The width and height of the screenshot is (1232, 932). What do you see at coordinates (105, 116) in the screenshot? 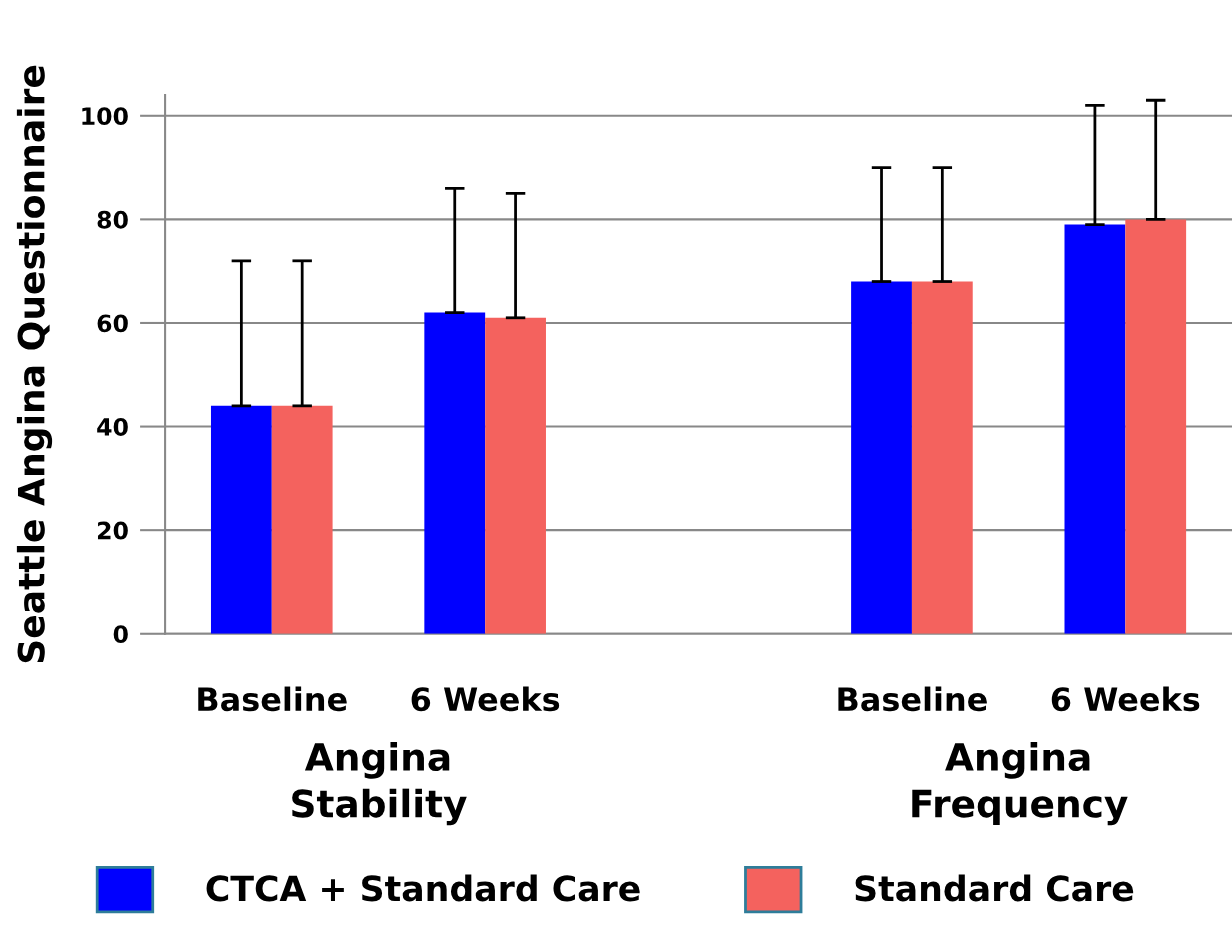
I see `y-tick-label: 100` at bounding box center [105, 116].